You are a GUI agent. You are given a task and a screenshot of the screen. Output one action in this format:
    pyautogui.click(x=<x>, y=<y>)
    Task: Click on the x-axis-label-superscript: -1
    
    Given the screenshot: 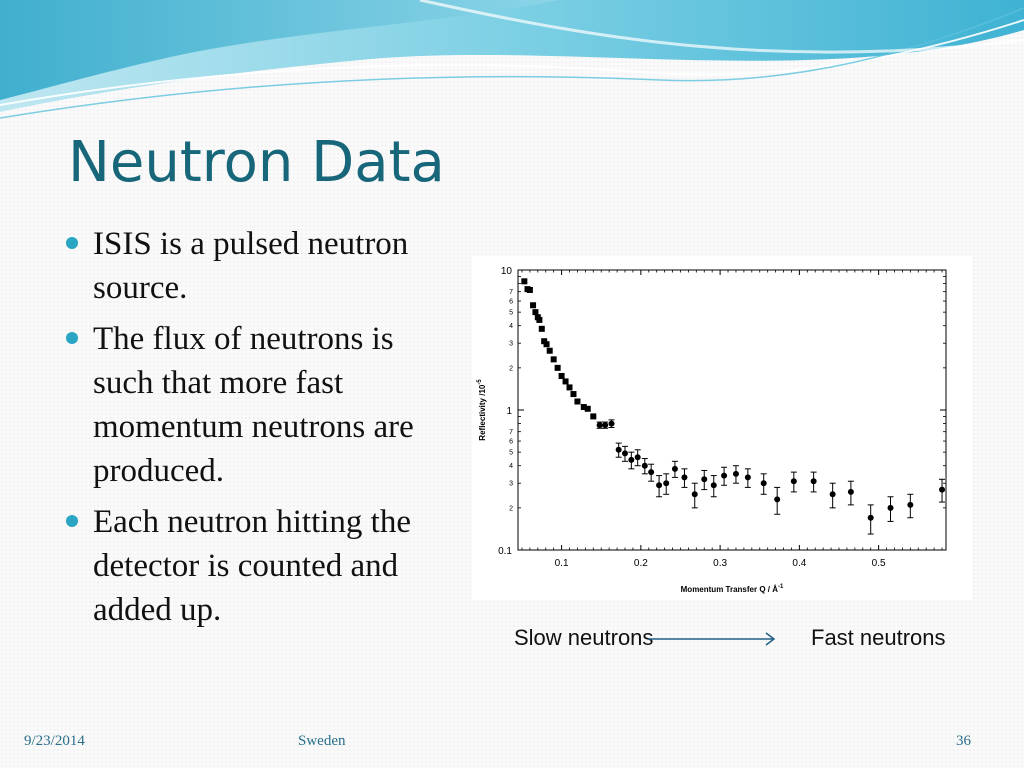 What is the action you would take?
    pyautogui.click(x=781, y=587)
    